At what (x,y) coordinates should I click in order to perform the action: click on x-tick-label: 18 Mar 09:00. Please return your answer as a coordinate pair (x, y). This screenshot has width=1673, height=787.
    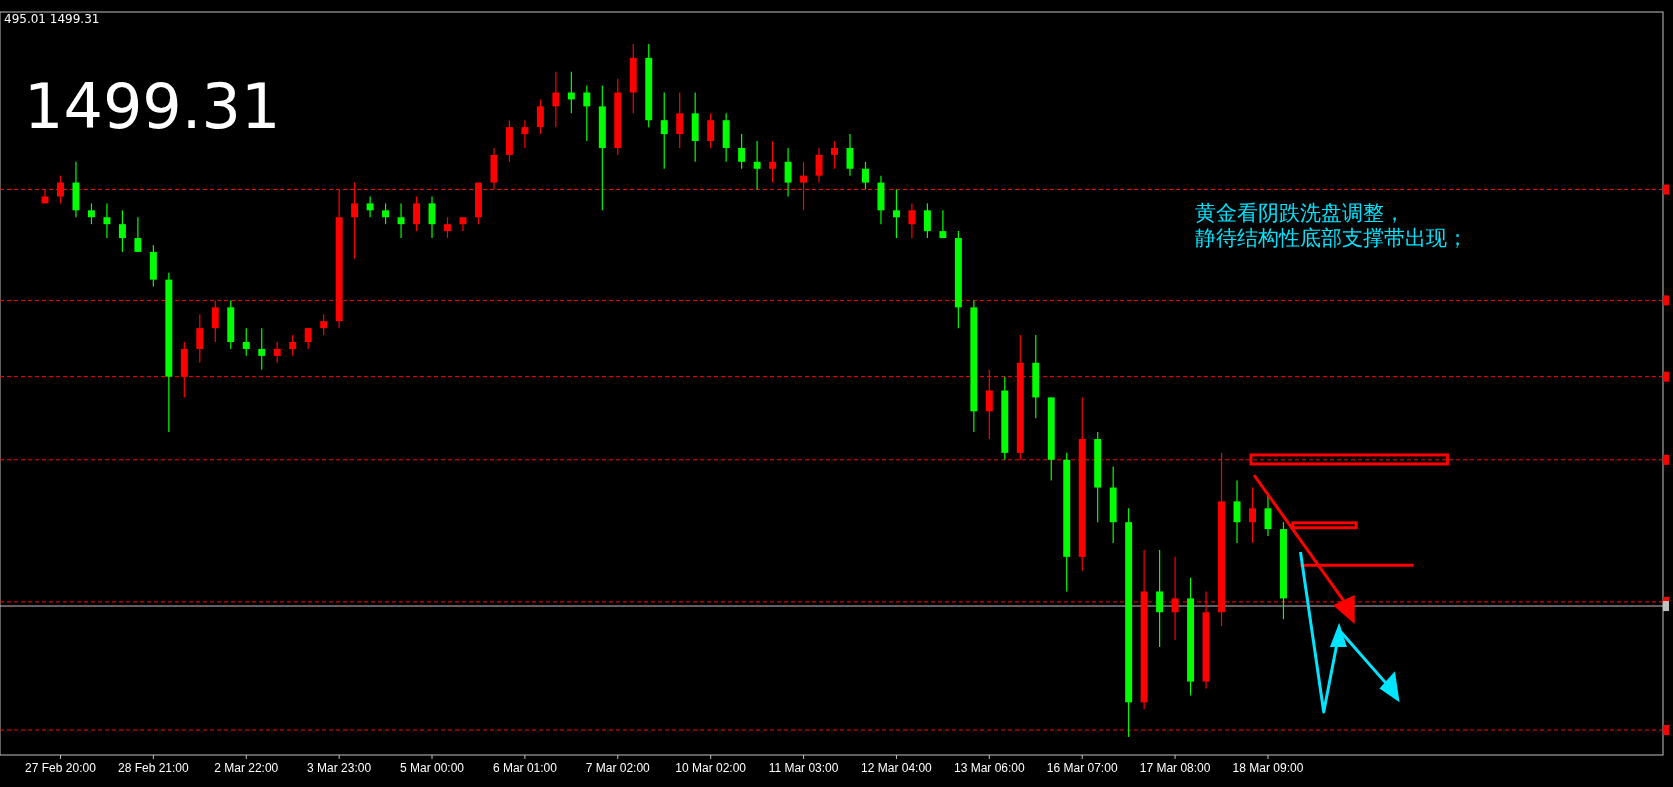
    Looking at the image, I should click on (1268, 768).